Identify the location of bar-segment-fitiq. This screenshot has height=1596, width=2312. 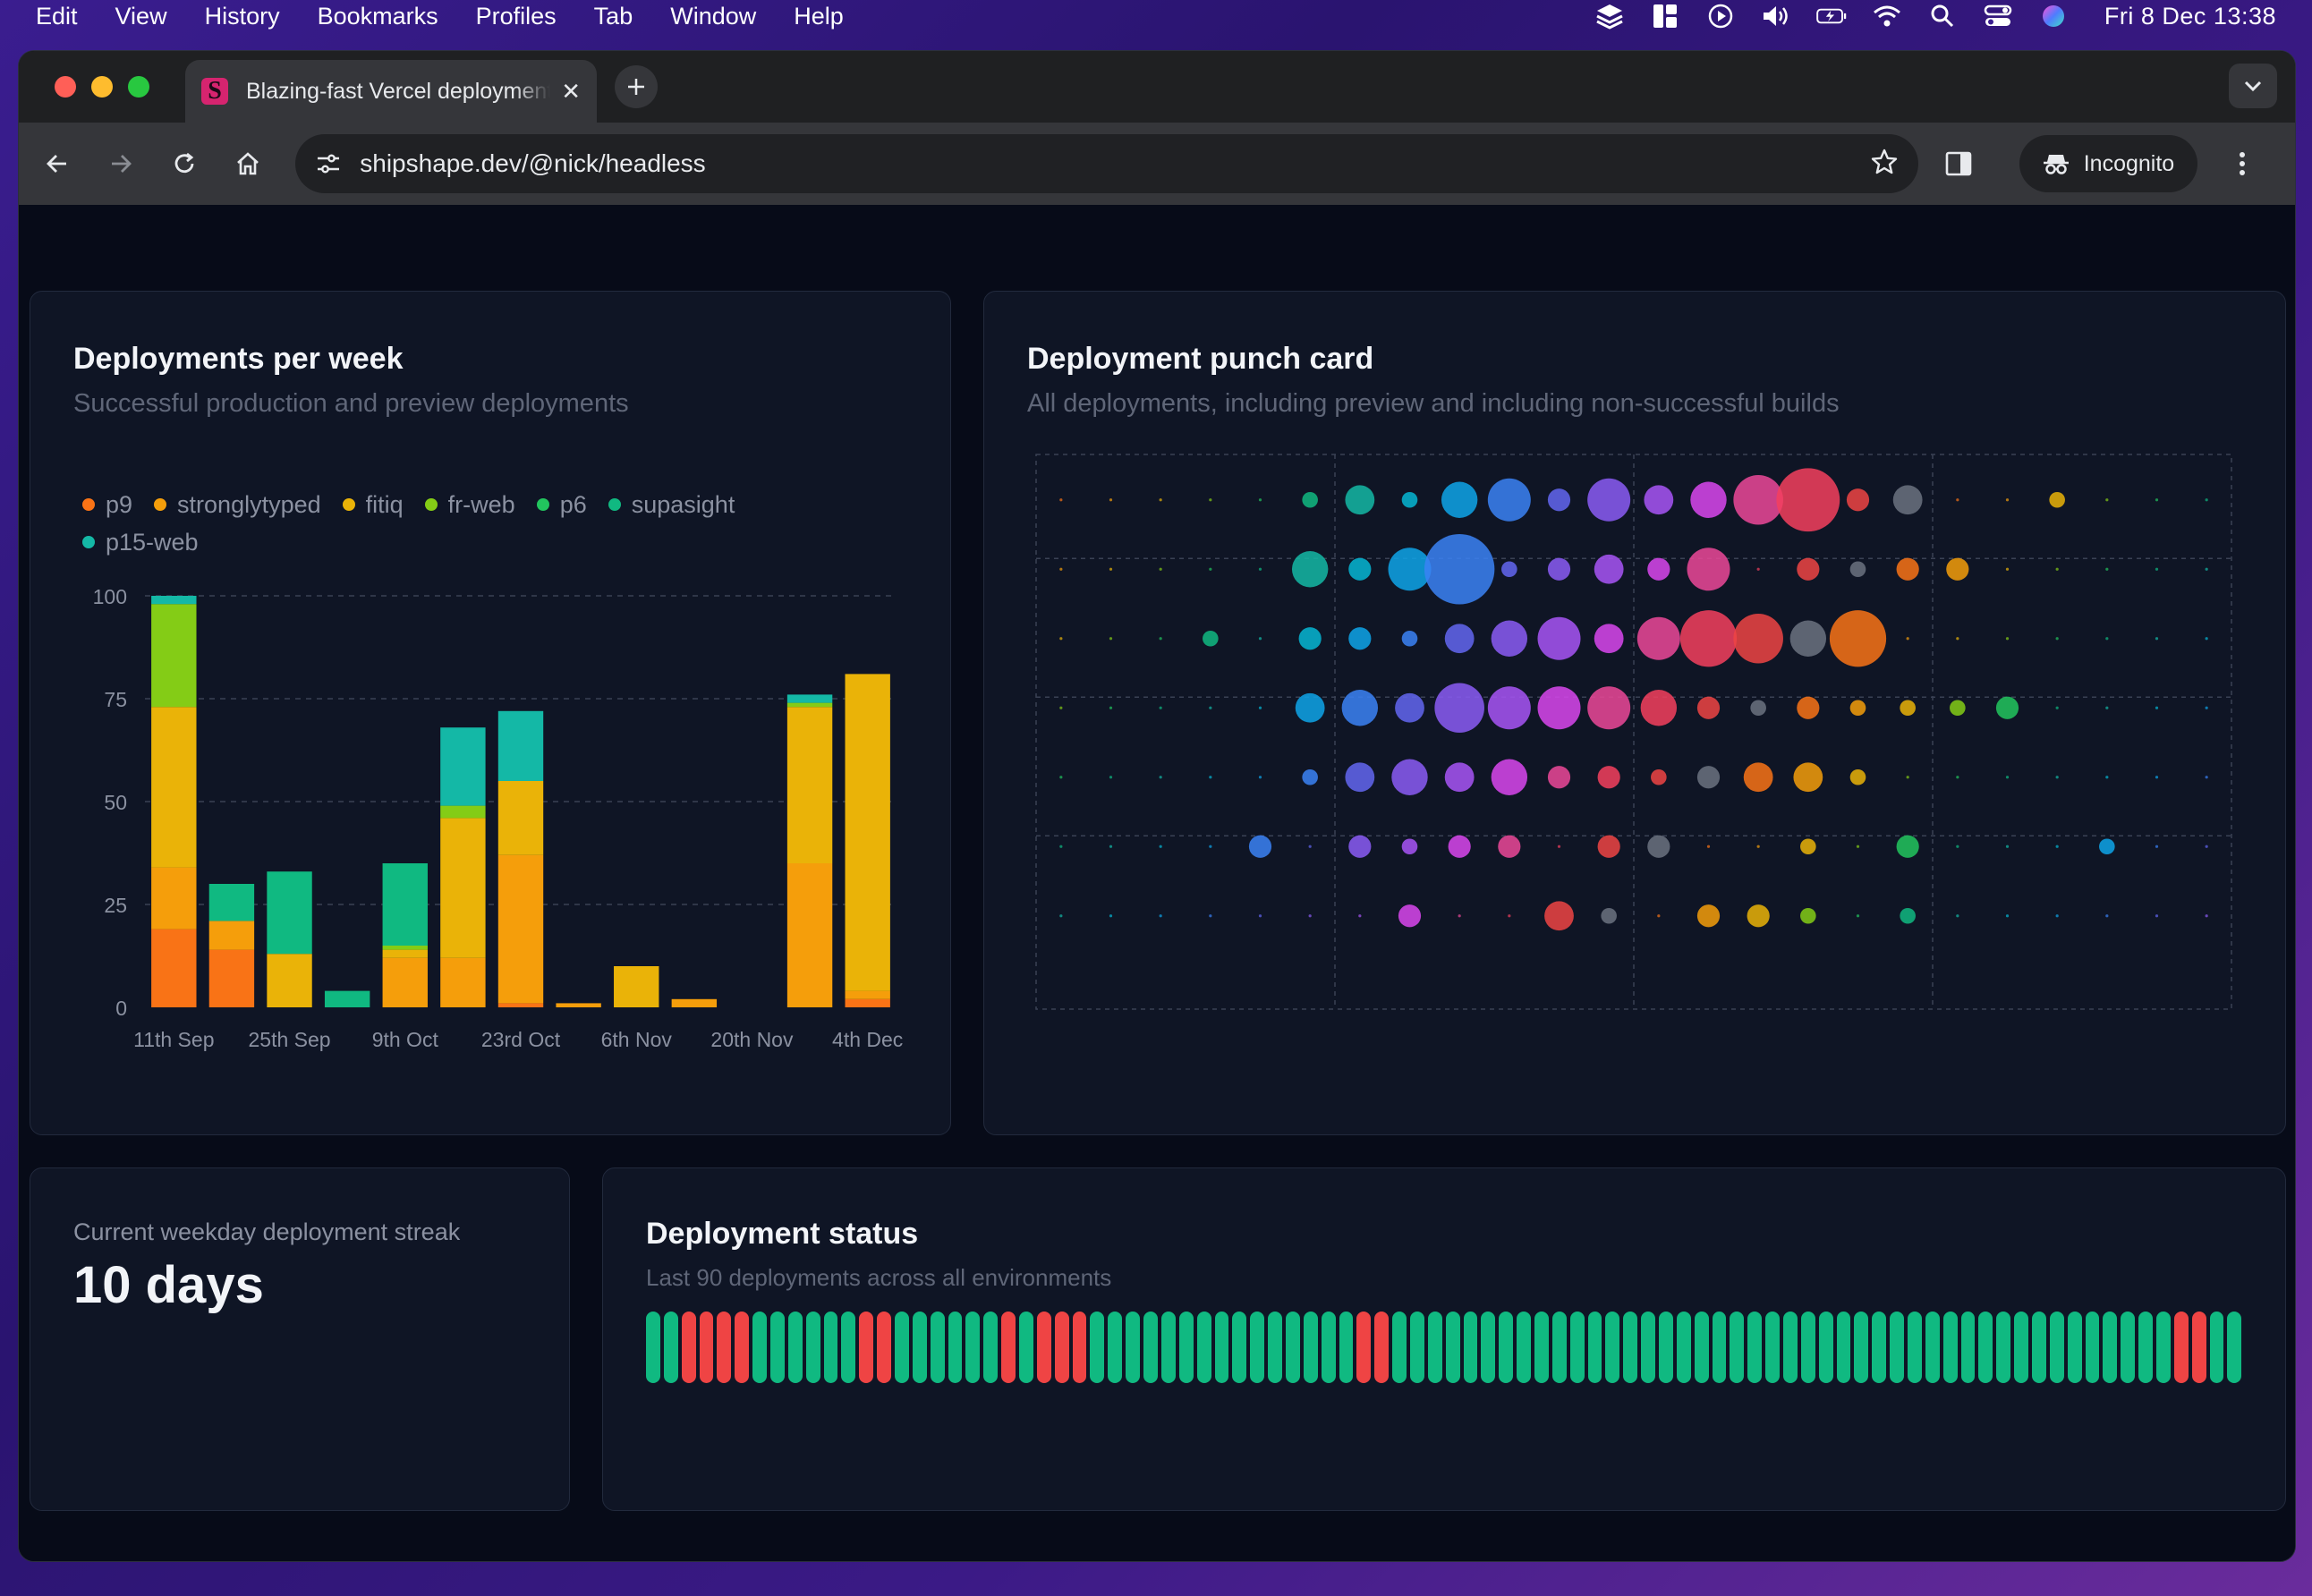
(289, 981).